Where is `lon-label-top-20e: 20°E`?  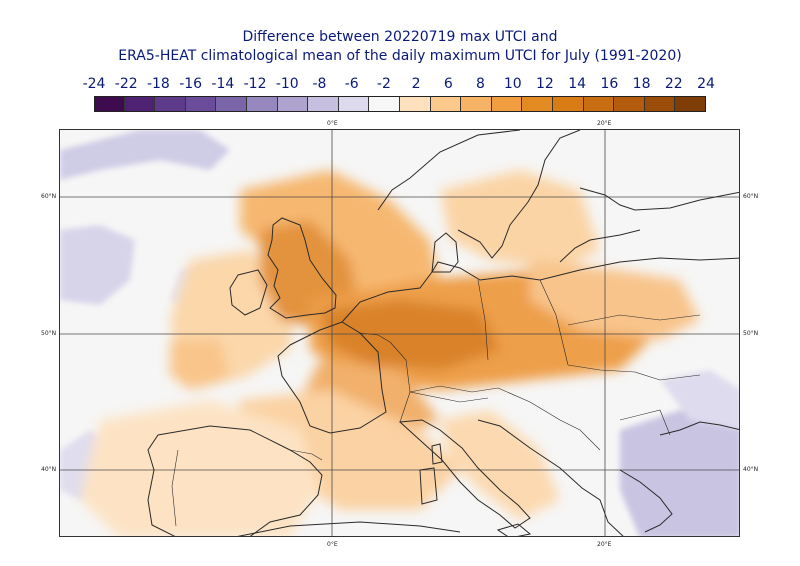
lon-label-top-20e: 20°E is located at coordinates (604, 123).